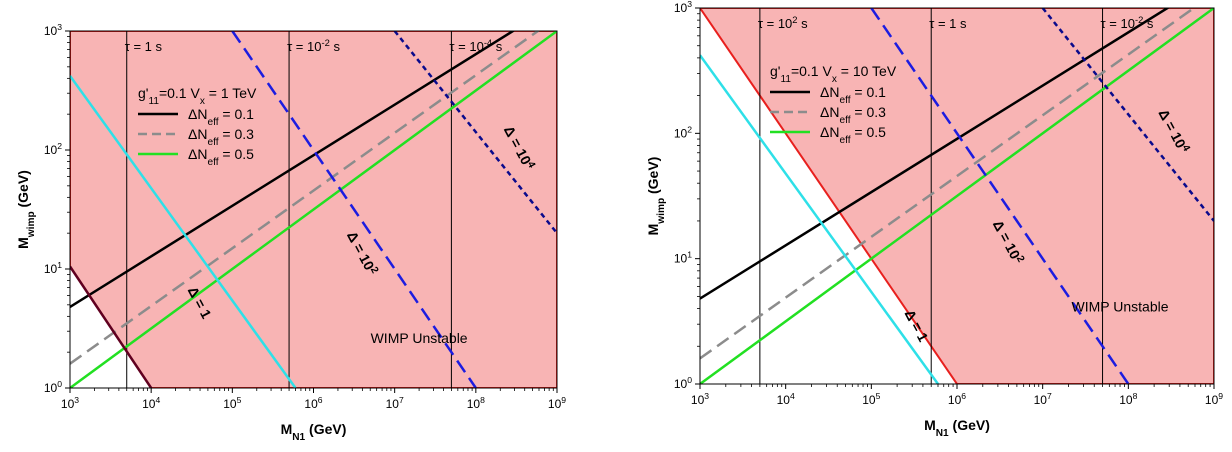 Image resolution: width=1232 pixels, height=452 pixels. What do you see at coordinates (783, 23) in the screenshot?
I see `lifetime-label: τ = 102​ s` at bounding box center [783, 23].